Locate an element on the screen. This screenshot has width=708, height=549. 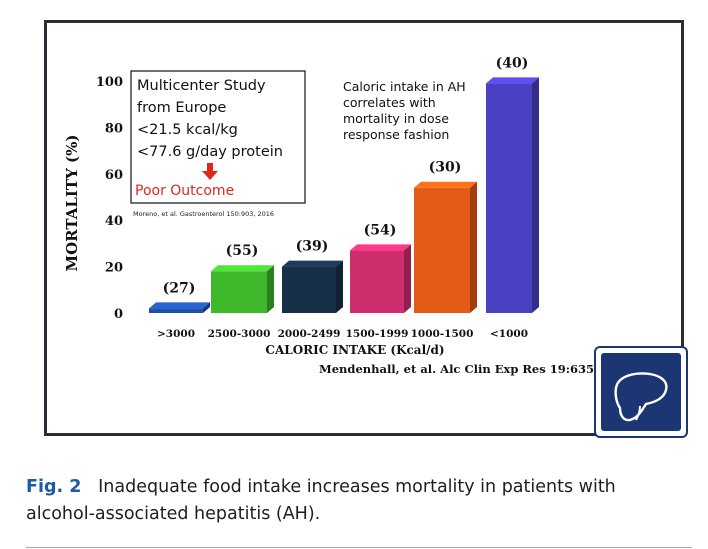
figure-label: Fig. 2 is located at coordinates (54, 487).